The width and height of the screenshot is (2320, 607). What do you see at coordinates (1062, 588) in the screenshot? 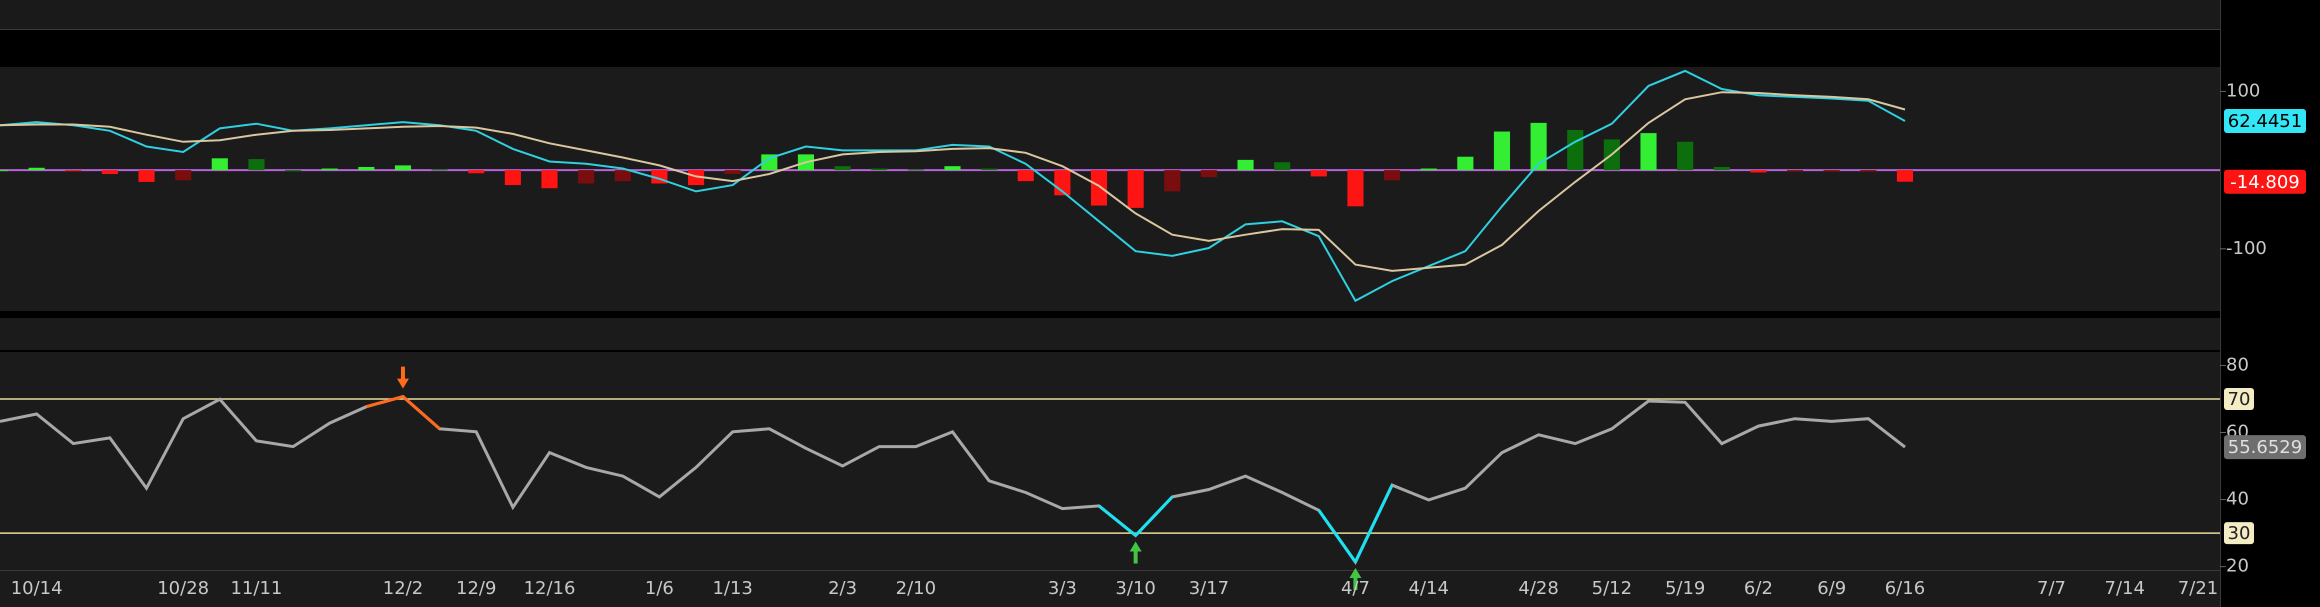
I see `x-tick-label: 3/3` at bounding box center [1062, 588].